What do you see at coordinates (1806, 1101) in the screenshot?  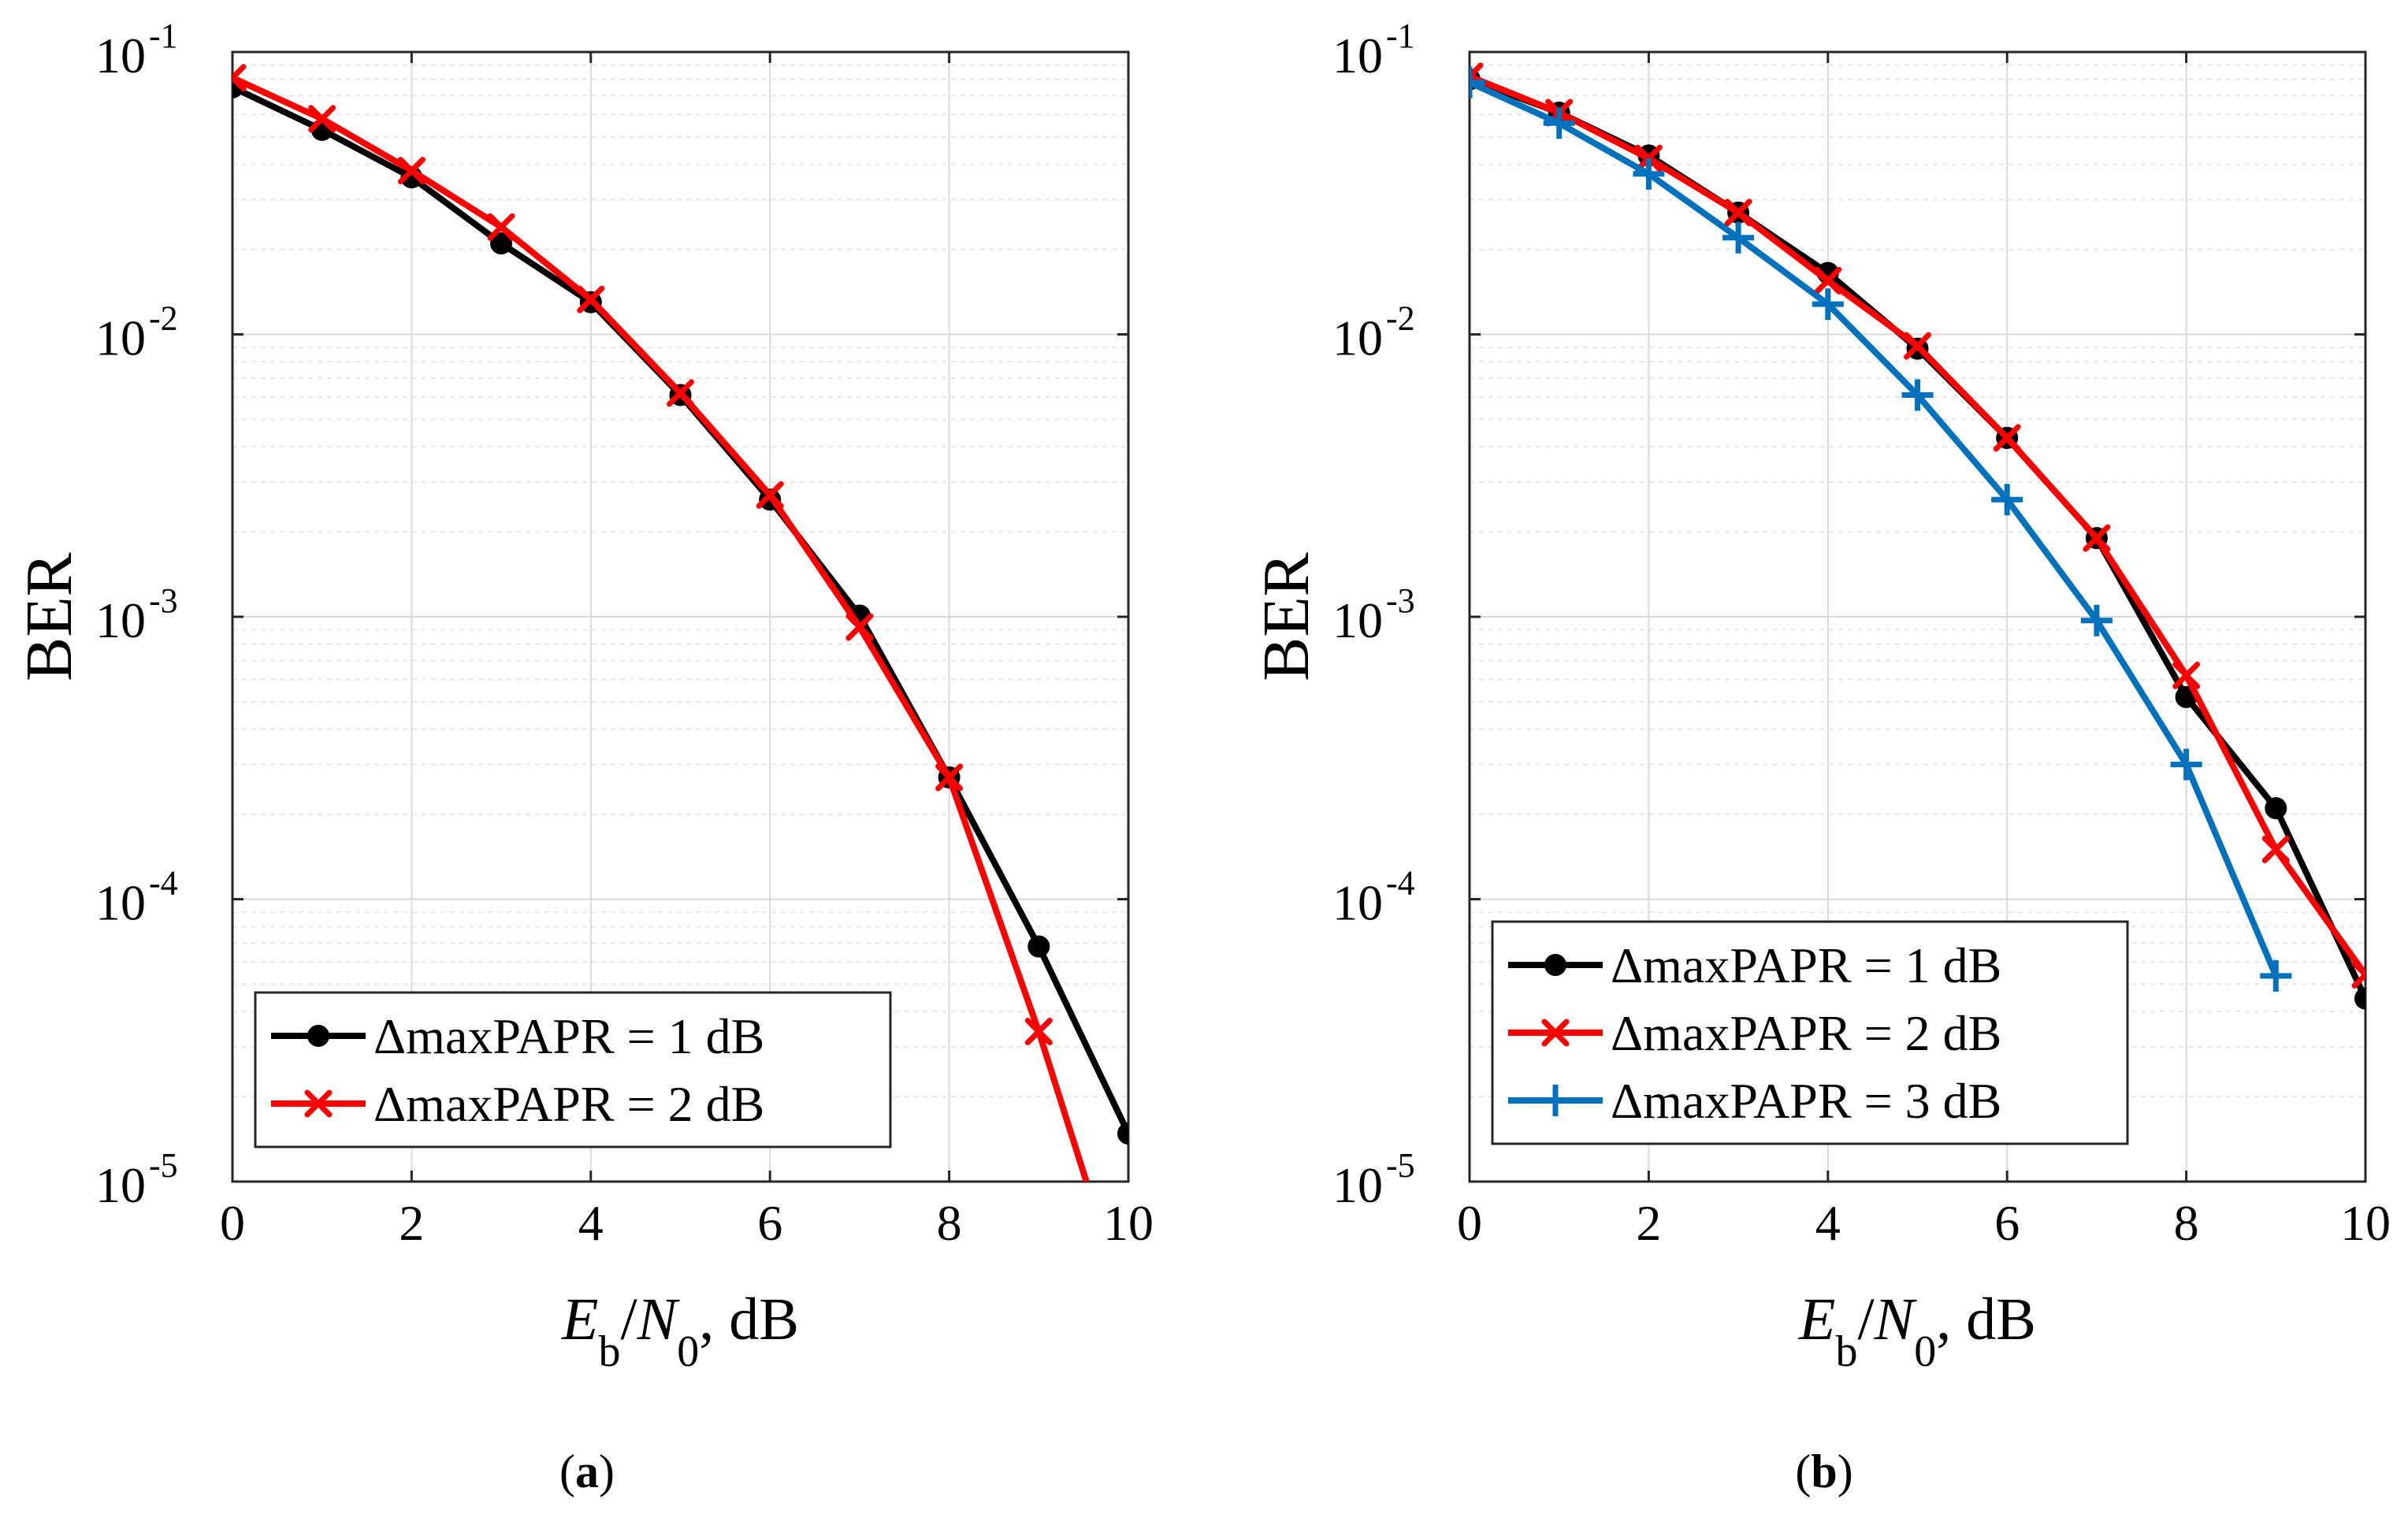 I see `legend-label: ΔmaxPAPR = 3 dB` at bounding box center [1806, 1101].